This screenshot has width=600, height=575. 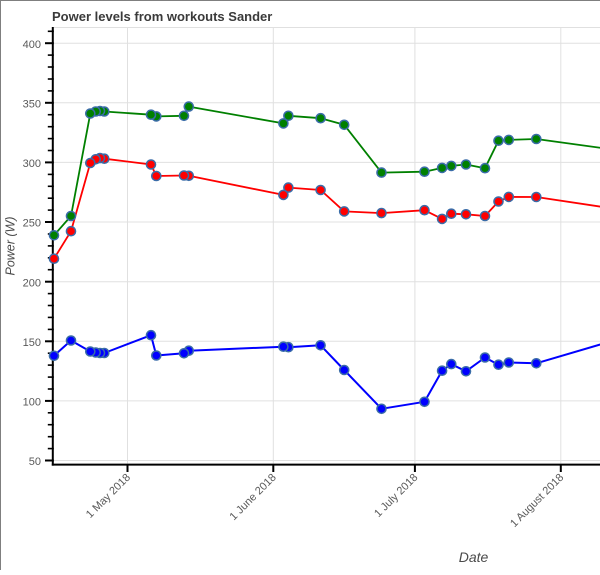 What do you see at coordinates (32, 45) in the screenshot?
I see `svg-text: 400` at bounding box center [32, 45].